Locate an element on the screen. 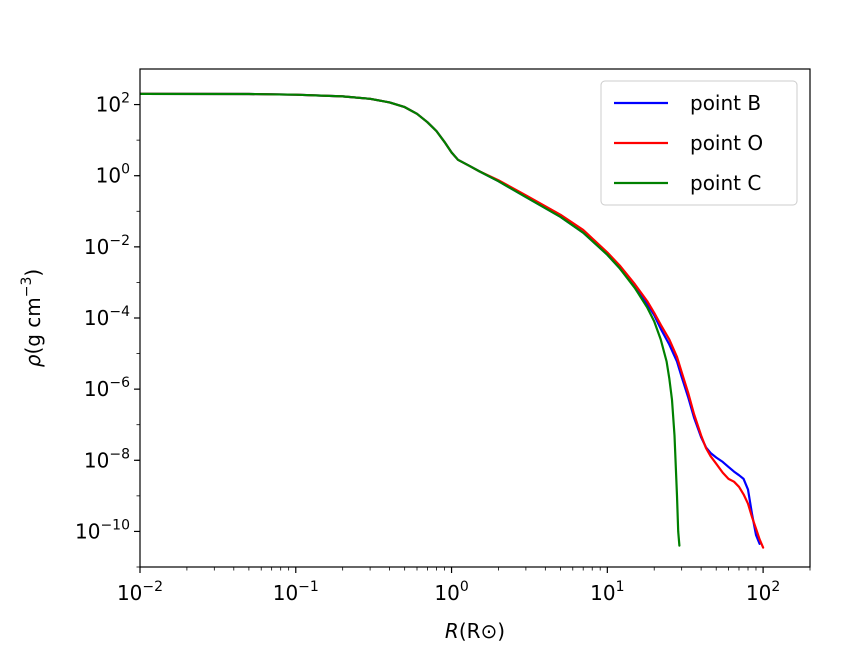 The image size is (863, 648). legend: point B point O point C is located at coordinates (699, 143).